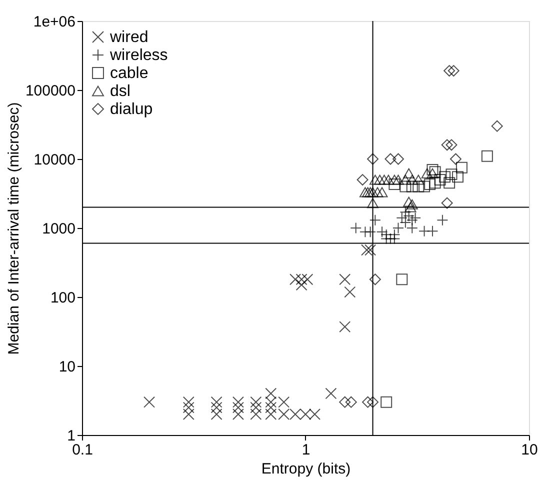 This screenshot has width=554, height=481. I want to click on y-tick-label: 1000, so click(59, 229).